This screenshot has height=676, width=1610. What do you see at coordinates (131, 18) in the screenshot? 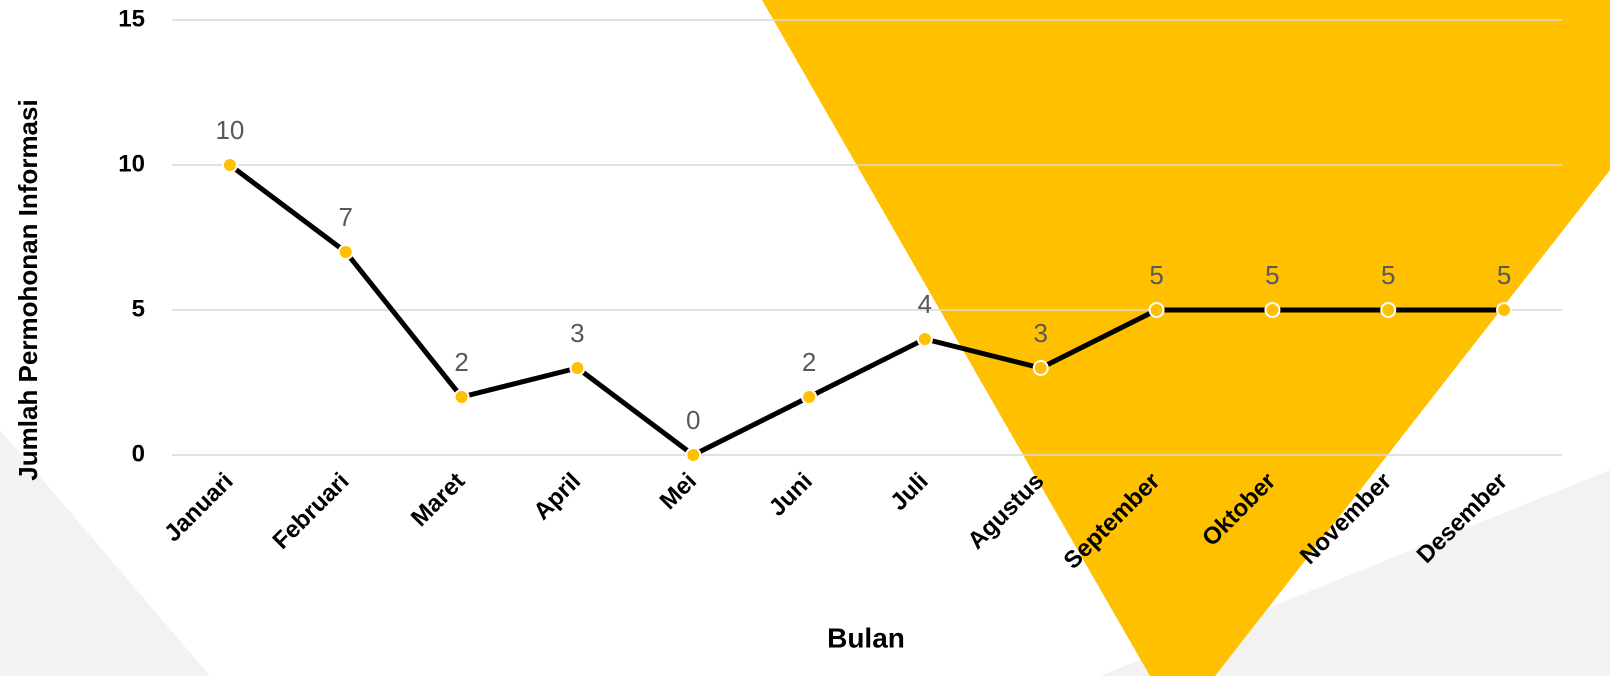
I see `y-tick-label: 15` at bounding box center [131, 18].